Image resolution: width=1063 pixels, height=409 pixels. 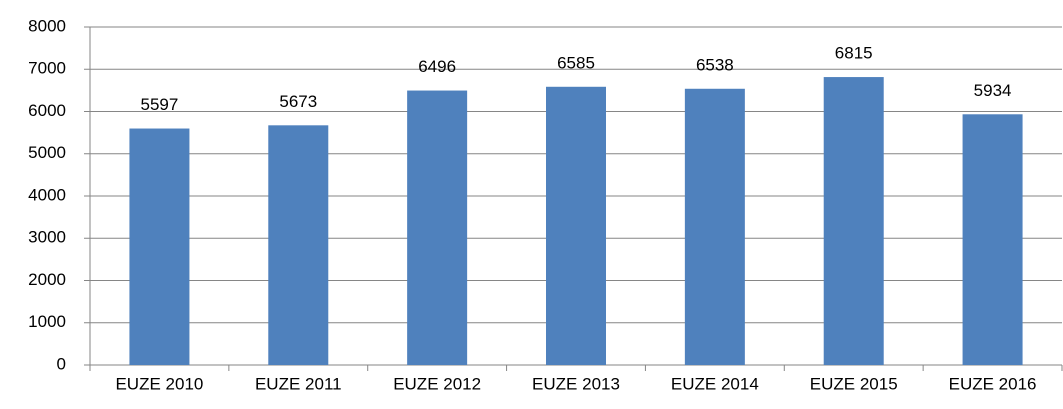 What do you see at coordinates (47, 321) in the screenshot?
I see `y-tick-label: 1000` at bounding box center [47, 321].